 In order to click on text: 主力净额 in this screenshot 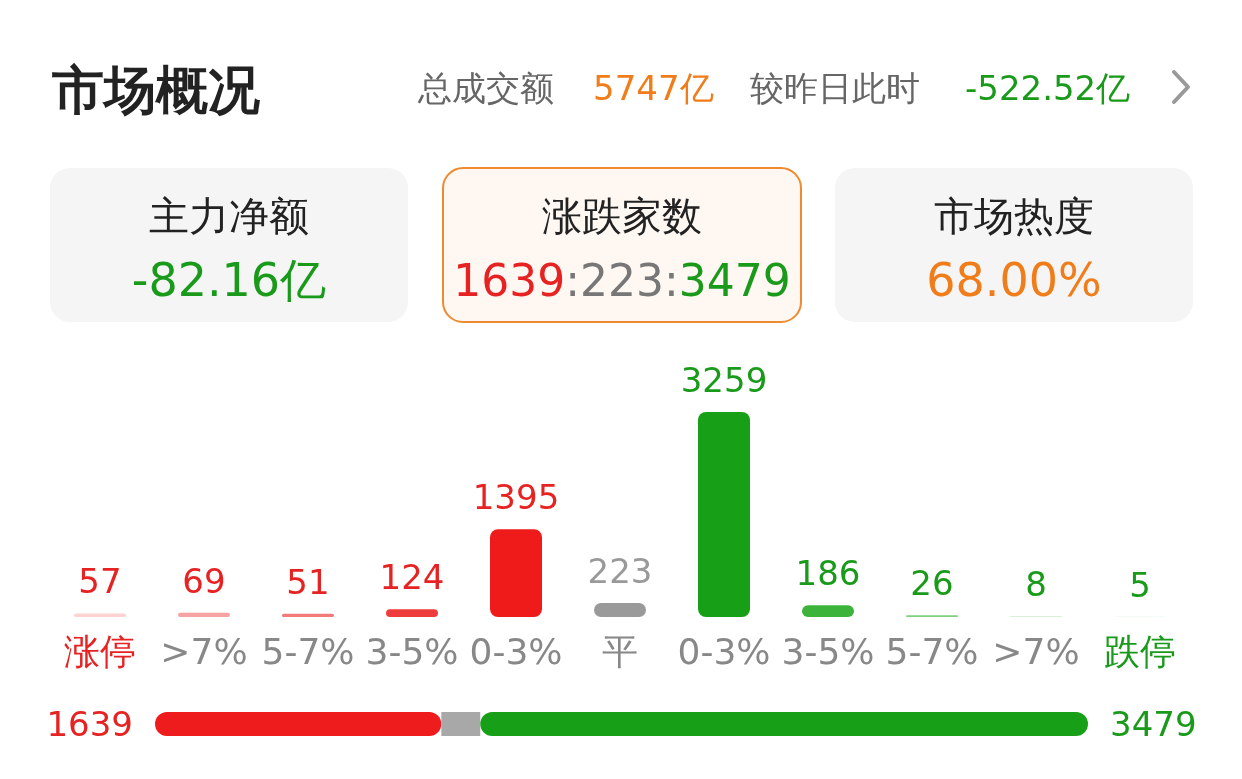, I will do `click(229, 216)`.